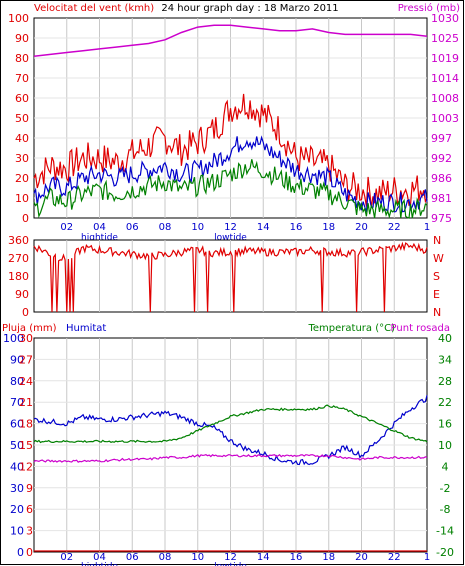 The image size is (465, 566). I want to click on panel3-x-tick: 08, so click(165, 557).